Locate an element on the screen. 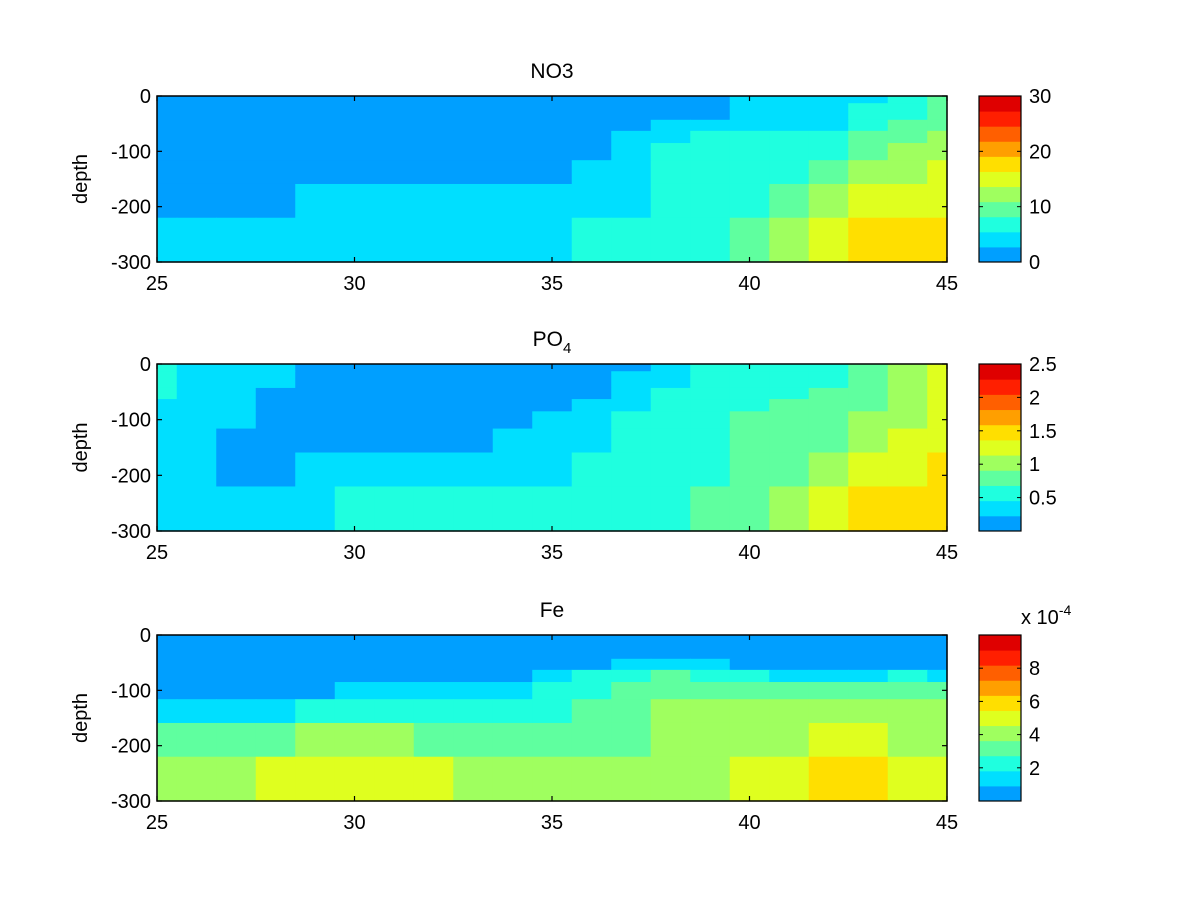 This screenshot has height=900, width=1200. colorbar-tick-label: 2.5 is located at coordinates (1043, 365).